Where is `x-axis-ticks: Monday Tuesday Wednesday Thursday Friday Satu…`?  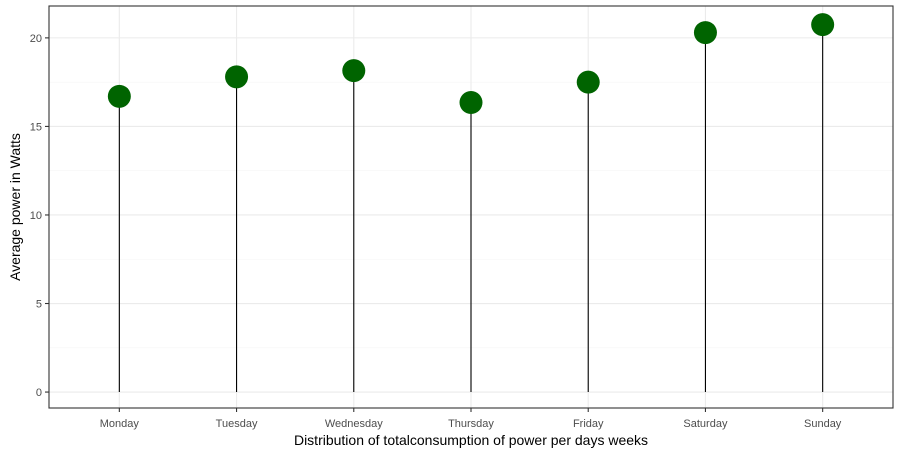
x-axis-ticks: Monday Tuesday Wednesday Thursday Friday Satu… is located at coordinates (471, 419).